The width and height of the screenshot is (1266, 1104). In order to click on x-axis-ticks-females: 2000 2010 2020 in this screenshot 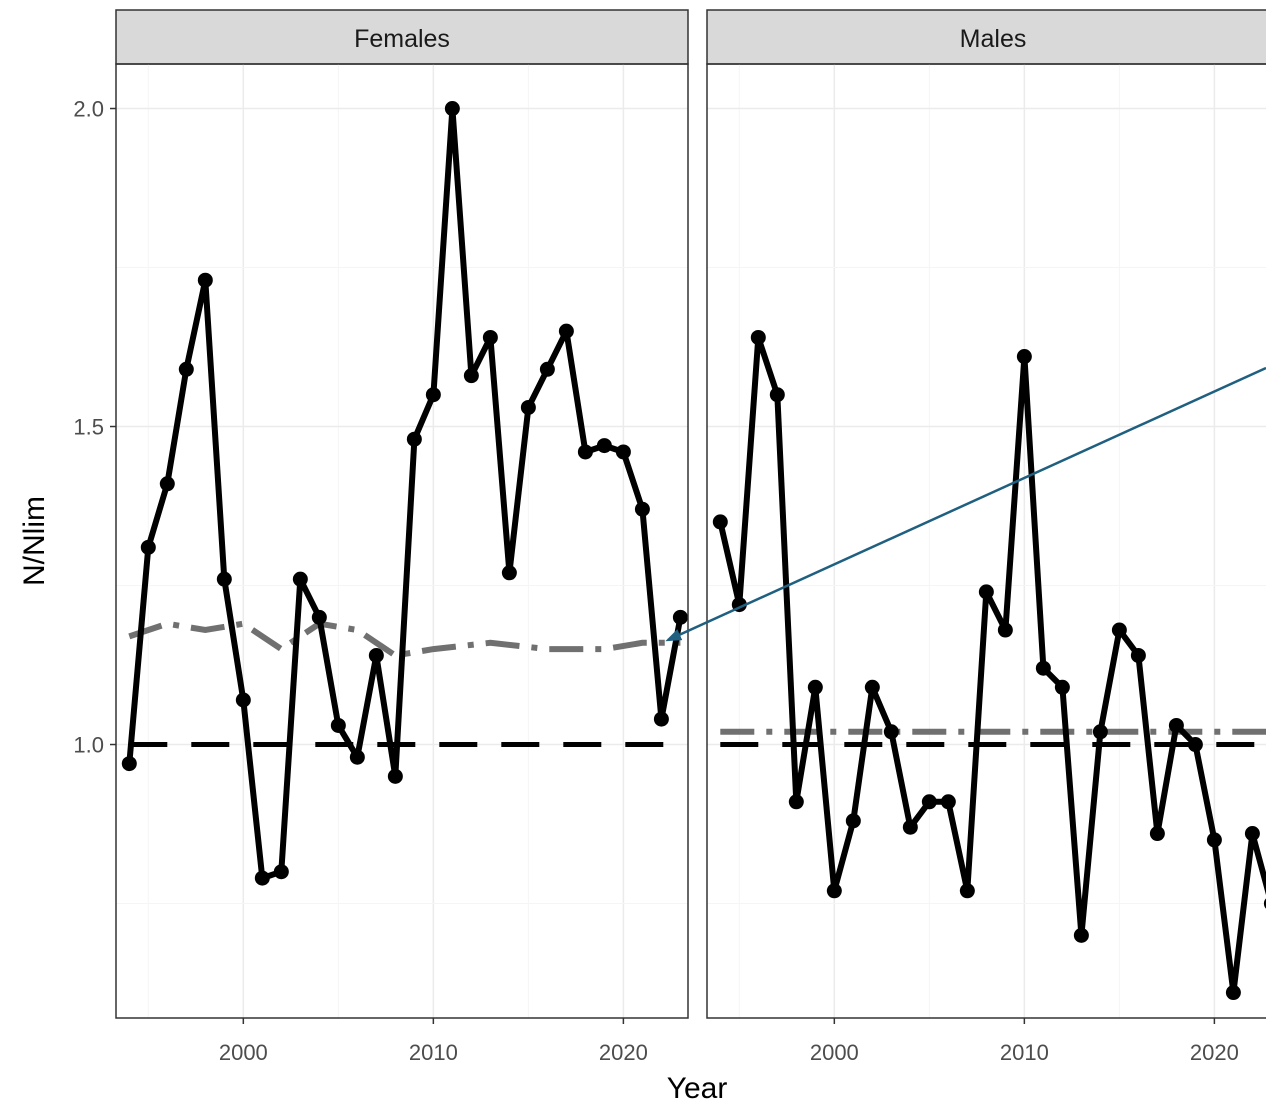, I will do `click(433, 1041)`.